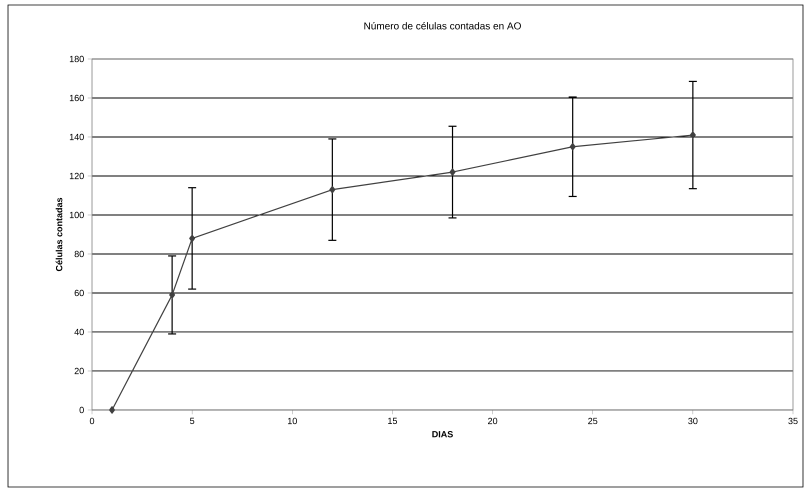 The width and height of the screenshot is (806, 490). Describe the element at coordinates (442, 434) in the screenshot. I see `x-axis-title: DIAS` at that location.